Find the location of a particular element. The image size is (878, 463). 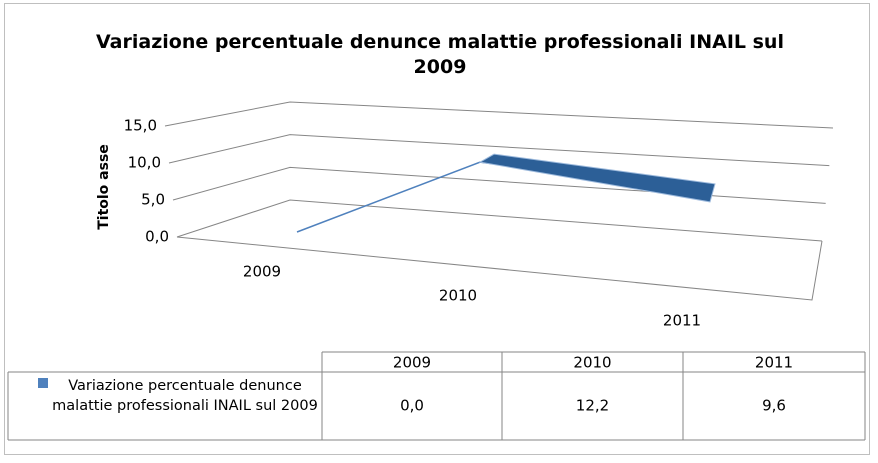

legend-swatch is located at coordinates (43, 383).